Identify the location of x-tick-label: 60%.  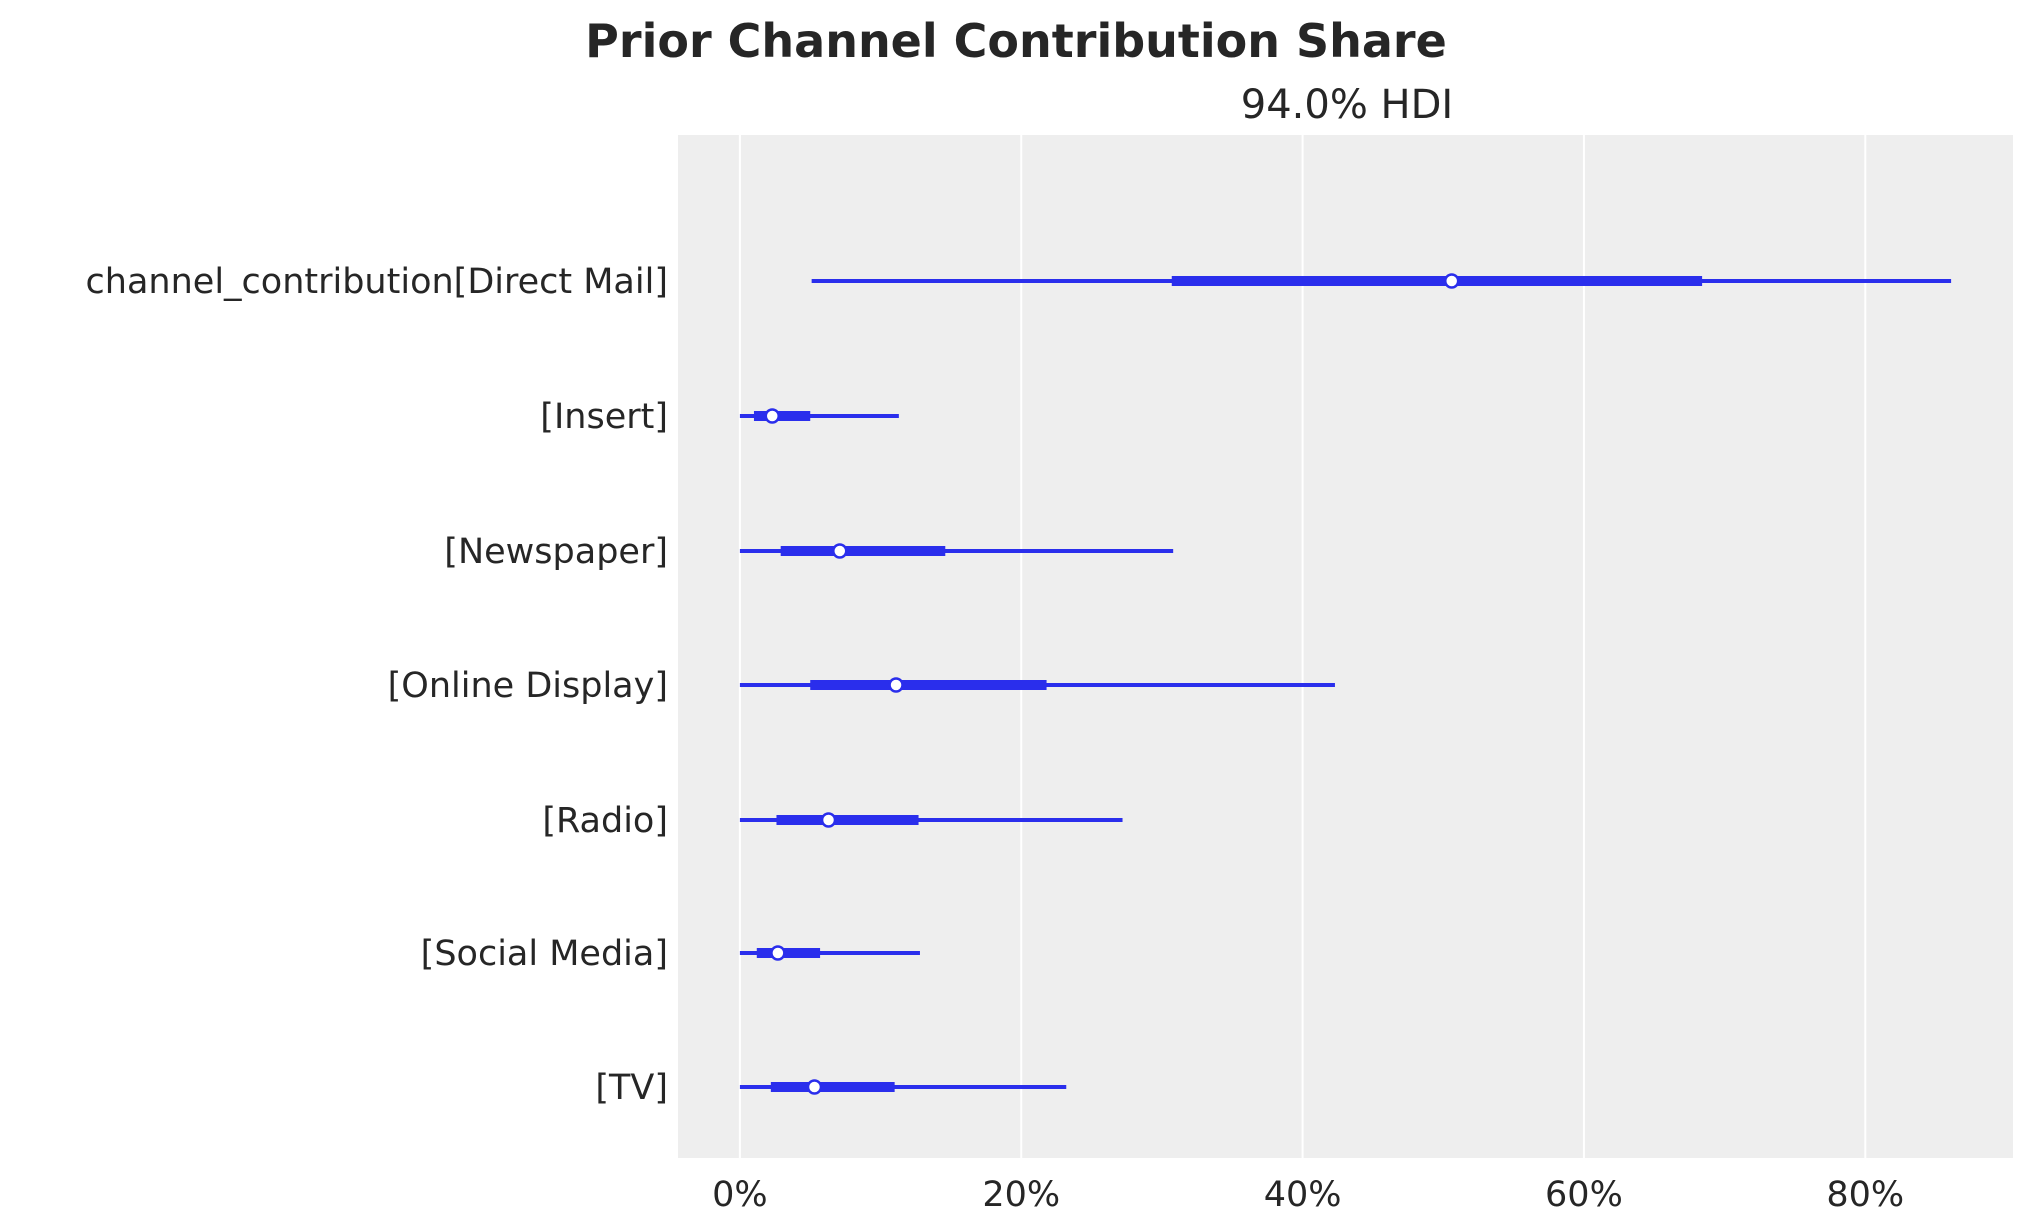
(1584, 1195).